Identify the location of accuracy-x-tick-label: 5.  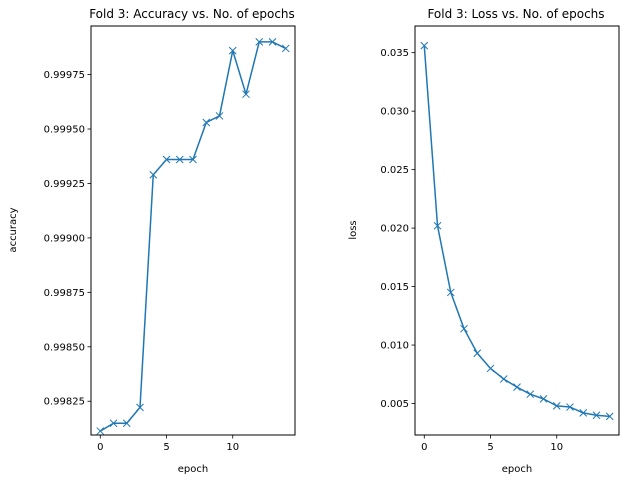
(166, 447).